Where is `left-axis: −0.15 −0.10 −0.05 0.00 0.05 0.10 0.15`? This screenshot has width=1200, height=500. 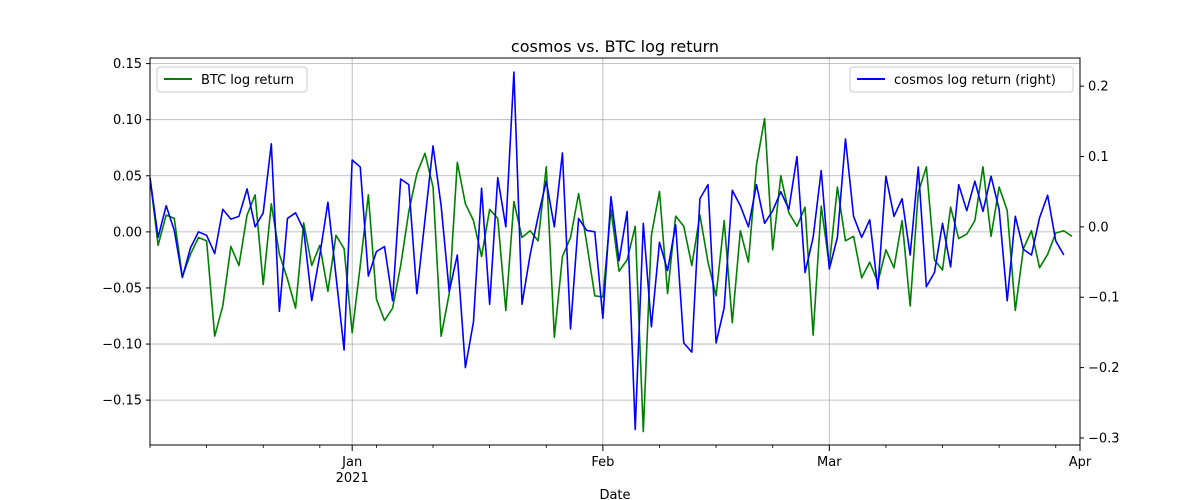
left-axis: −0.15 −0.10 −0.05 0.00 0.05 0.10 0.15 is located at coordinates (126, 233).